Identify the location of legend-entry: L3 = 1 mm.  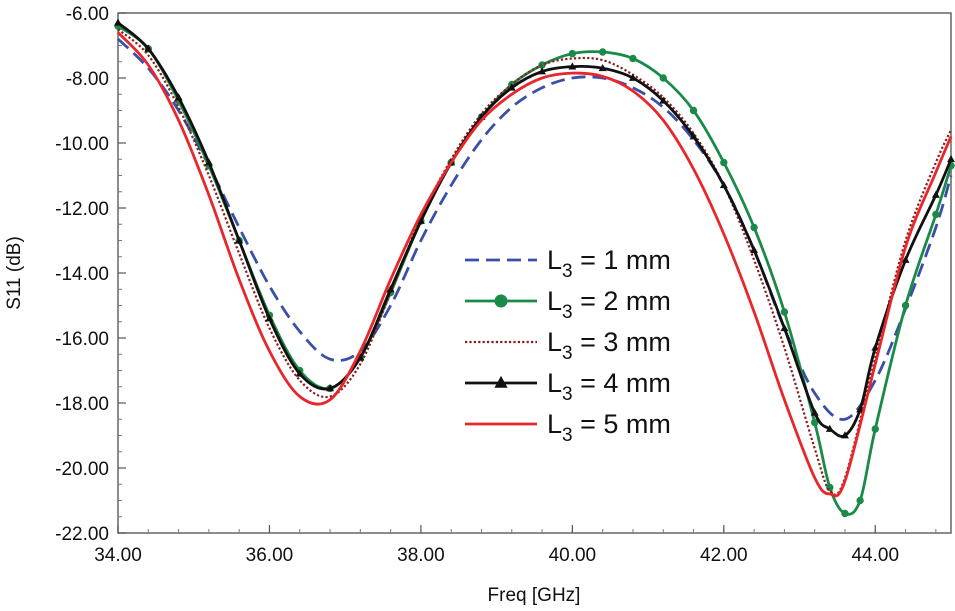
(568, 263).